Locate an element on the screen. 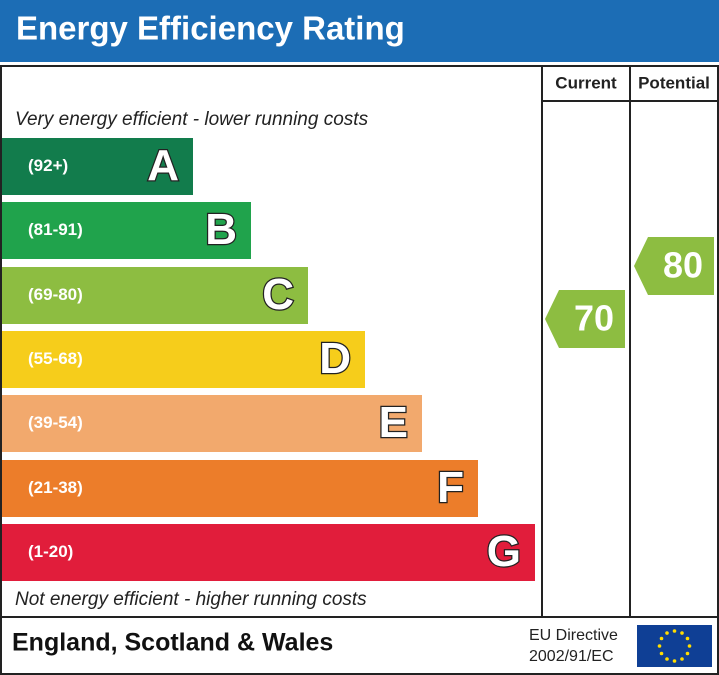 The height and width of the screenshot is (675, 719). band-letter: F is located at coordinates (450, 487).